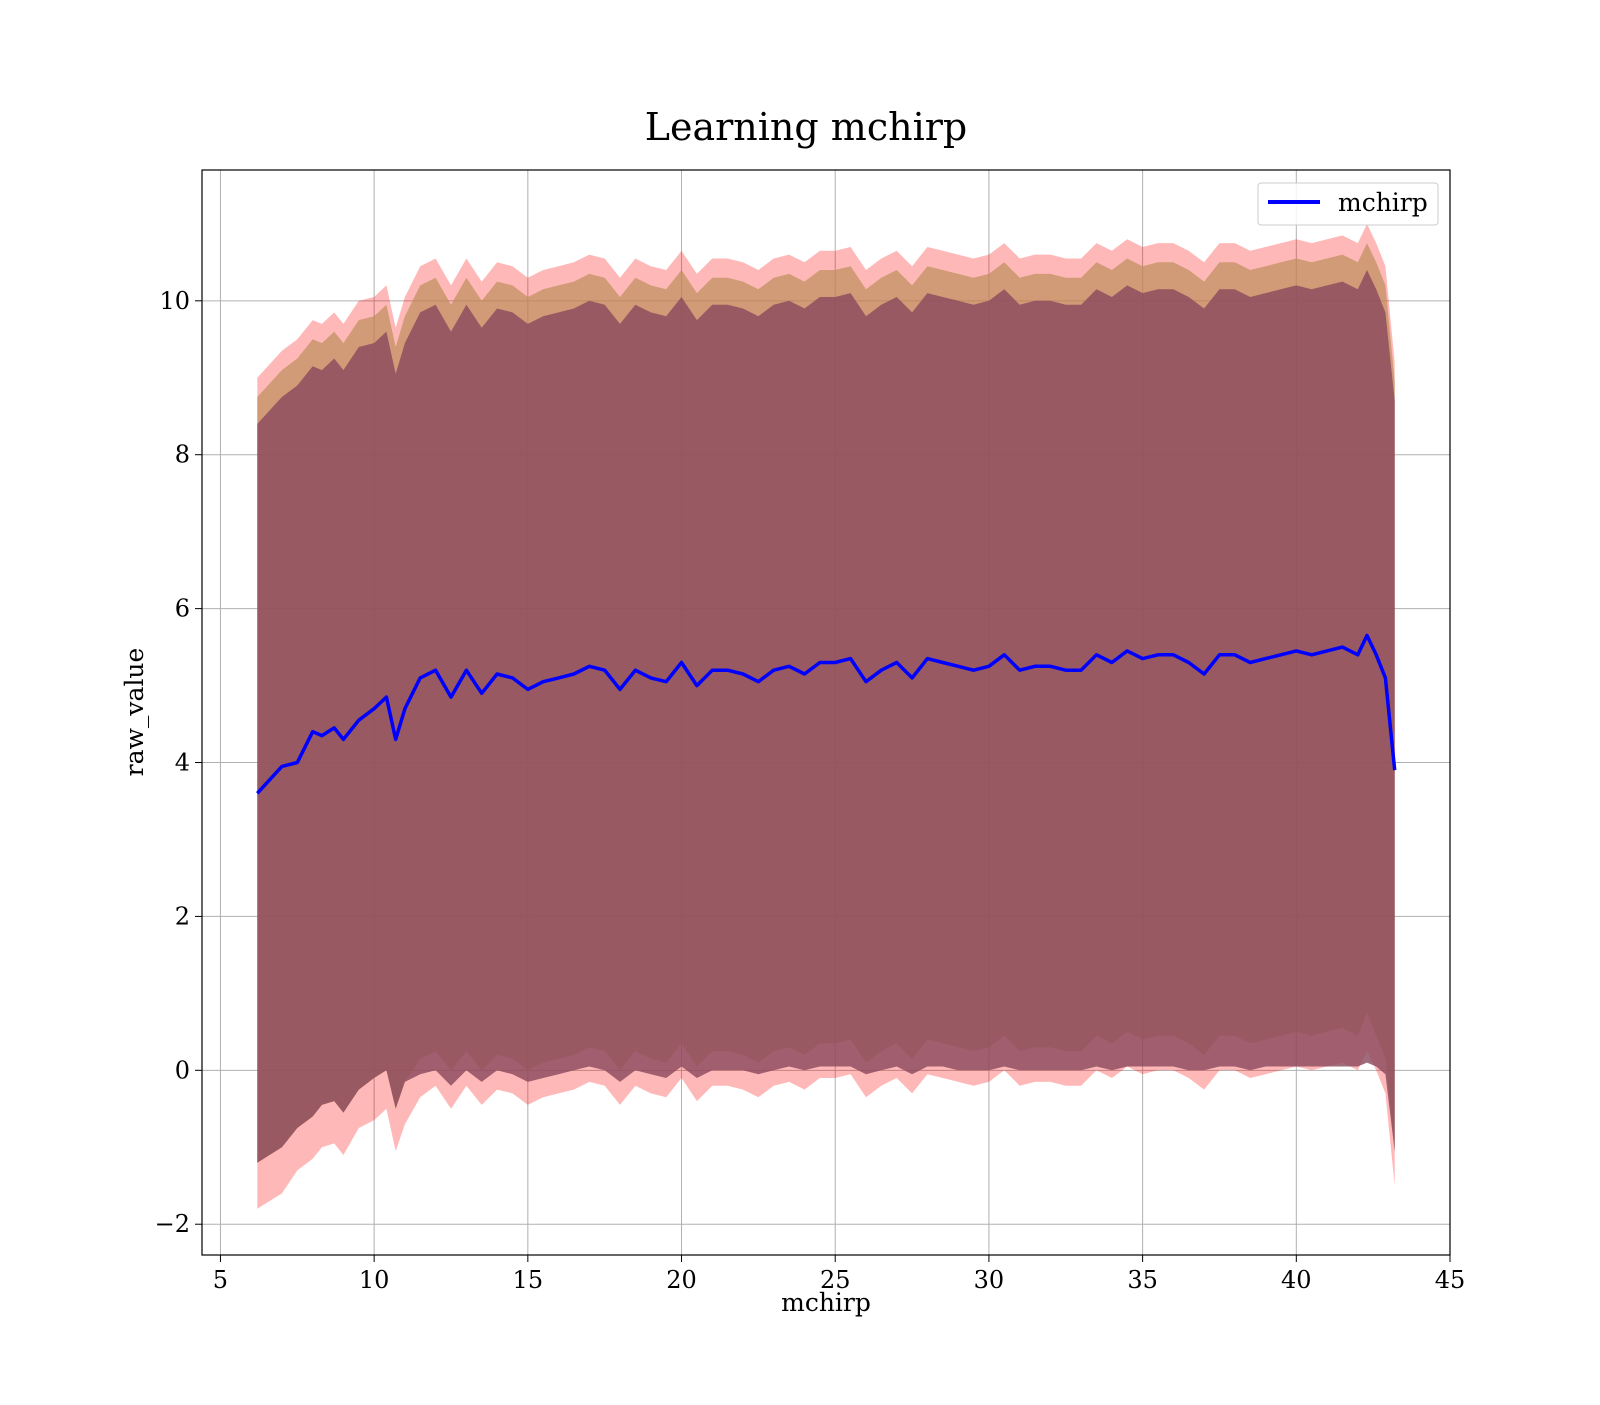 This screenshot has height=1405, width=1600. I want to click on y-tick-label: 8, so click(182, 455).